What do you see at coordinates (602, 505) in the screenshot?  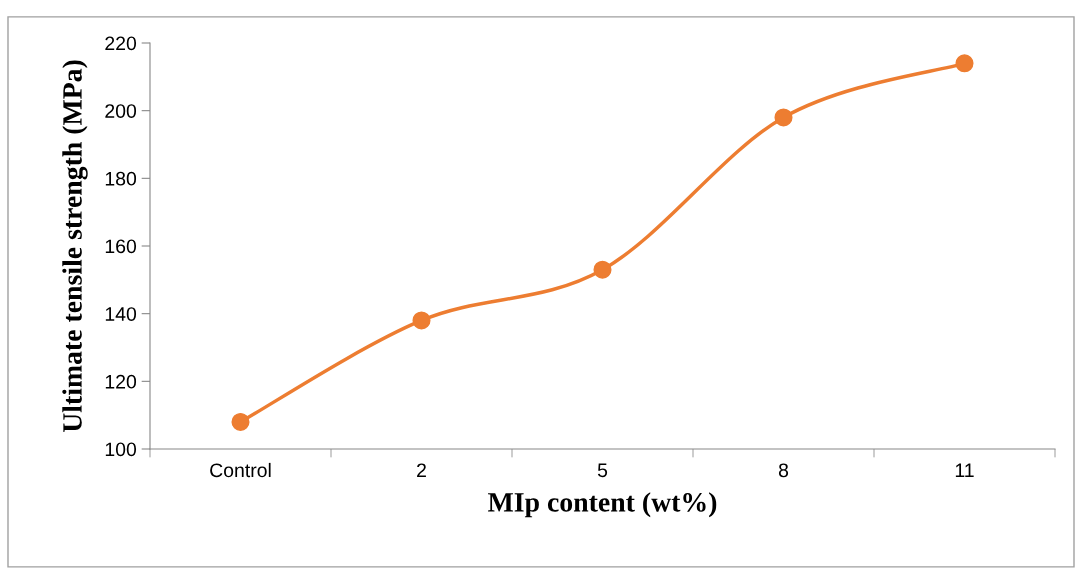 I see `x-axis-title: MIp content (wt%)` at bounding box center [602, 505].